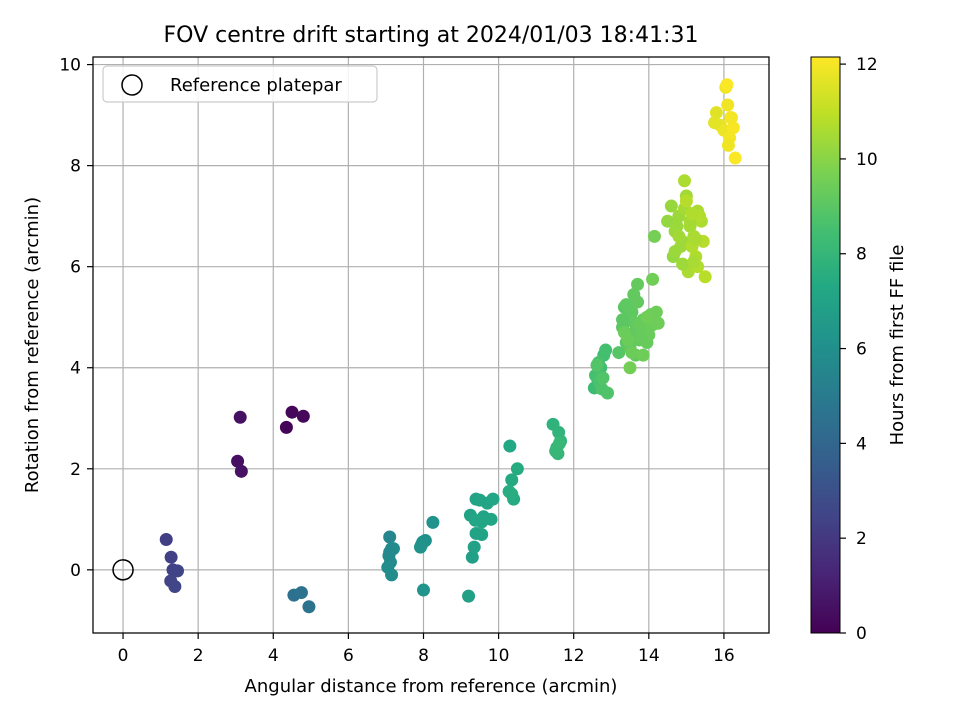  Describe the element at coordinates (75, 571) in the screenshot. I see `y-tick-label: 0` at that location.